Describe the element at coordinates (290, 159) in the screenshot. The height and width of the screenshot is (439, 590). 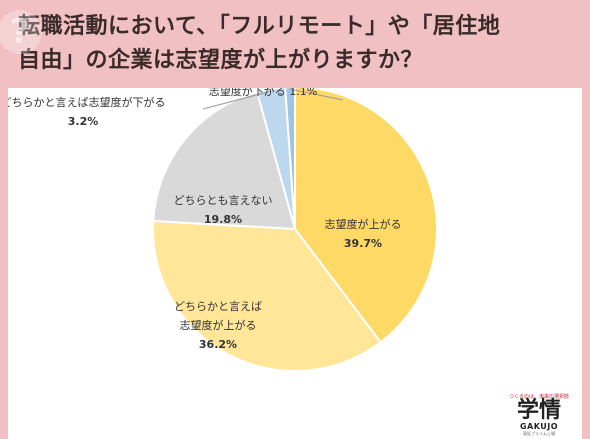
I see `slice-disagree` at that location.